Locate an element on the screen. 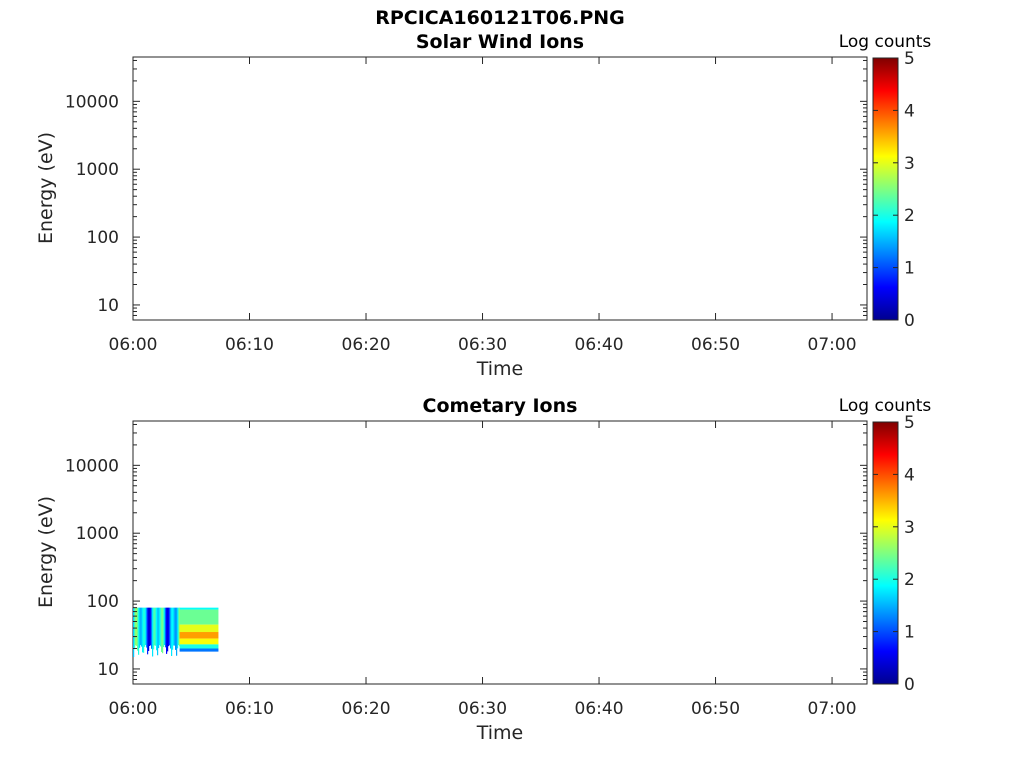 This screenshot has width=1024, height=768. colorbar-tick-label: 2 is located at coordinates (909, 580).